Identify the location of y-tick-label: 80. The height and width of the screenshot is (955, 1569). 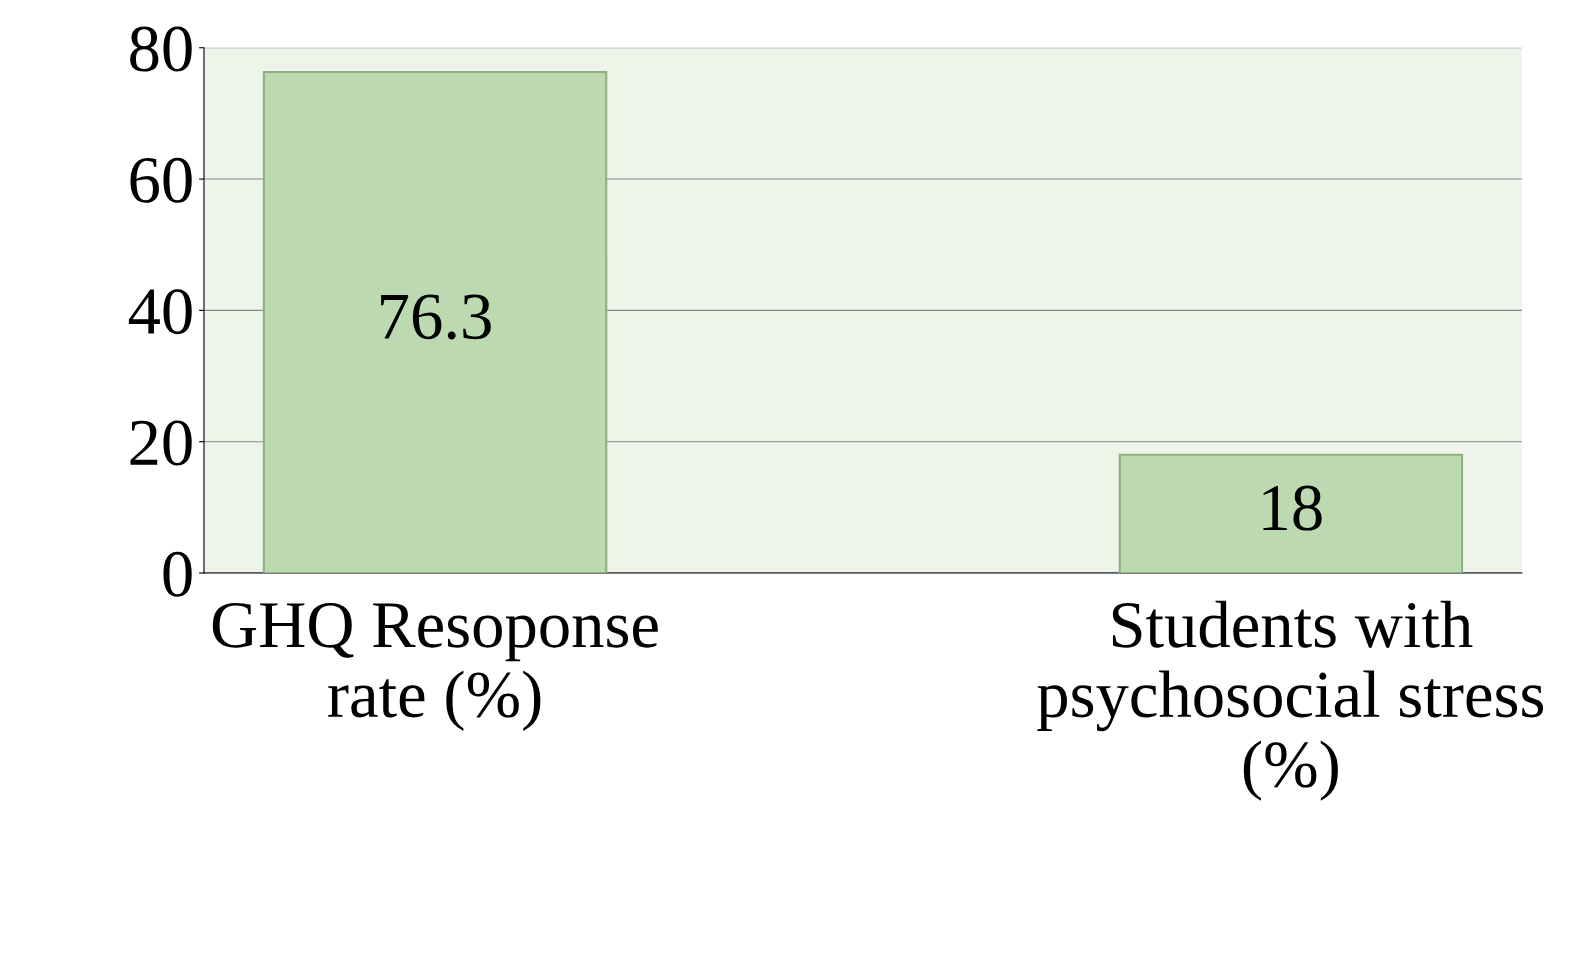
(161, 49).